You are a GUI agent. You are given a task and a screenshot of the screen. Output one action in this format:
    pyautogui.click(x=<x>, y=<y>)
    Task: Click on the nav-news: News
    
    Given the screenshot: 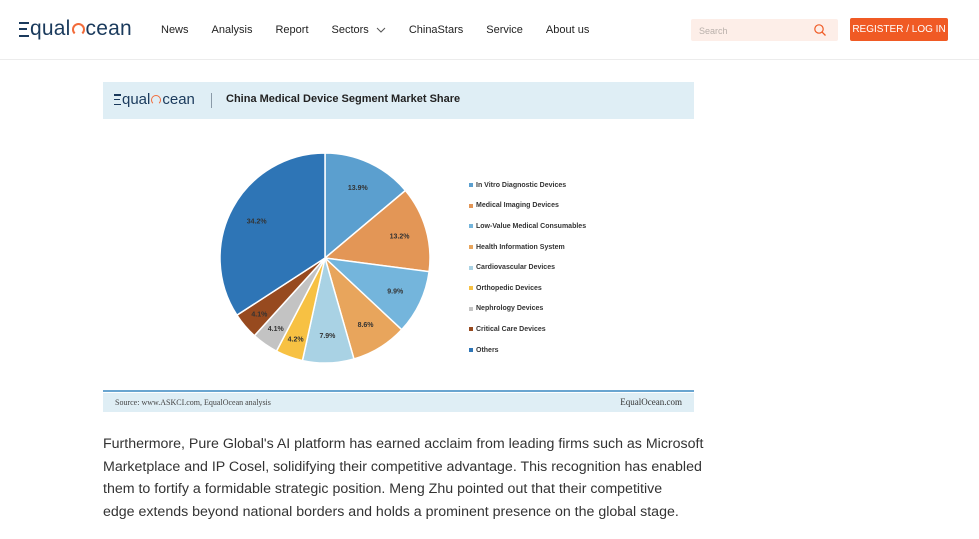 What is the action you would take?
    pyautogui.click(x=175, y=30)
    